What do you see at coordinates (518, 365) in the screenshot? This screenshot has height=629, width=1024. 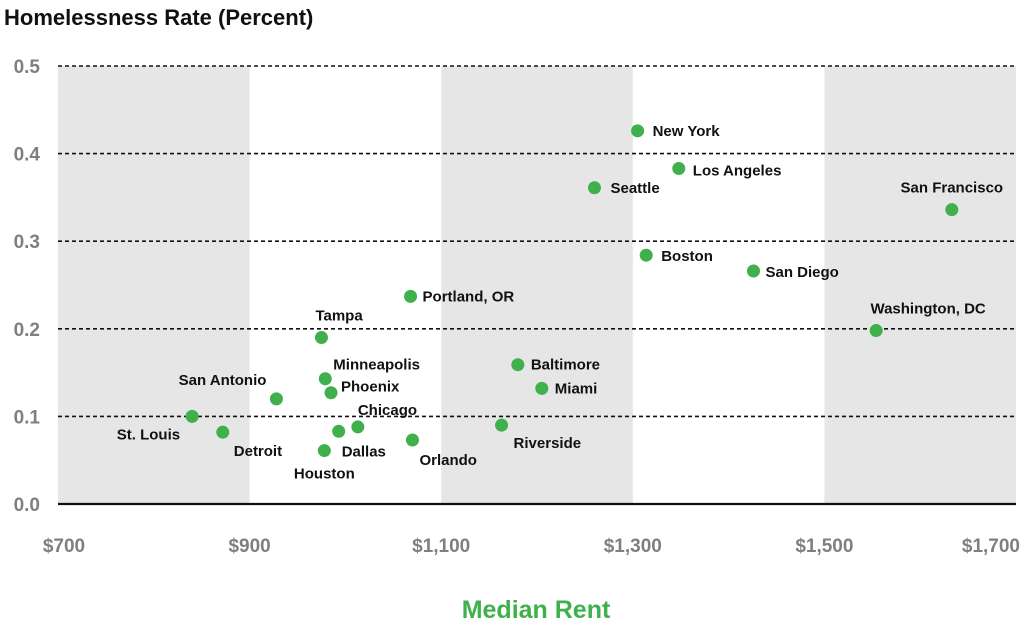 I see `point-baltimore` at bounding box center [518, 365].